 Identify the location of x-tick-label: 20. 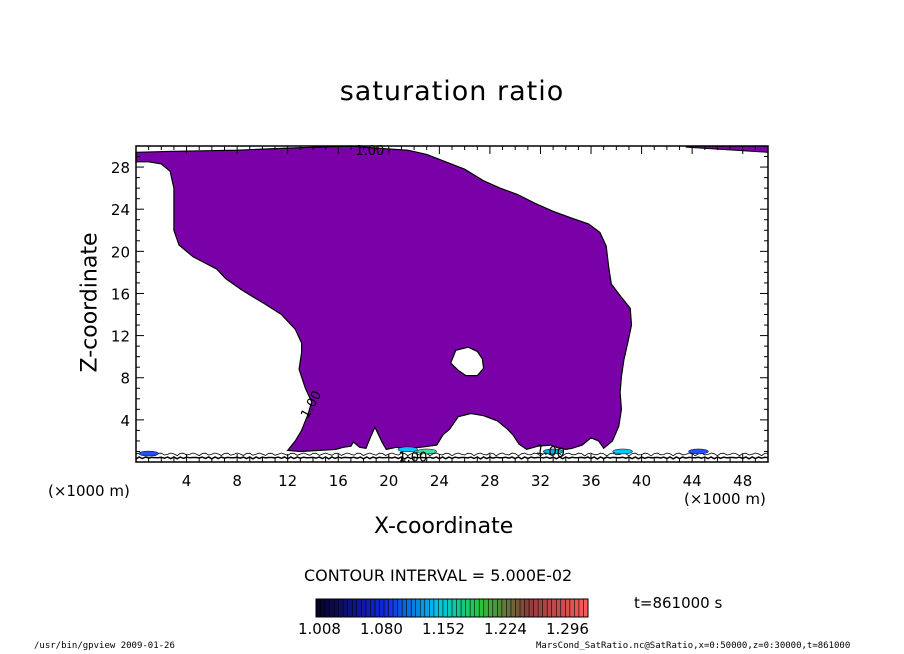
(388, 481).